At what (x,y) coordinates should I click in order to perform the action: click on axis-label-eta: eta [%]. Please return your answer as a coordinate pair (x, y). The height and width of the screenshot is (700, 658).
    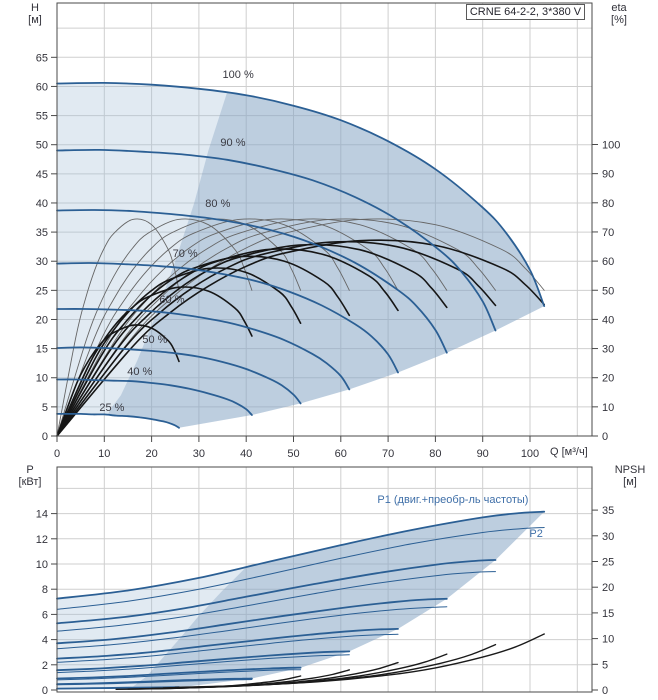
    Looking at the image, I should click on (619, 14).